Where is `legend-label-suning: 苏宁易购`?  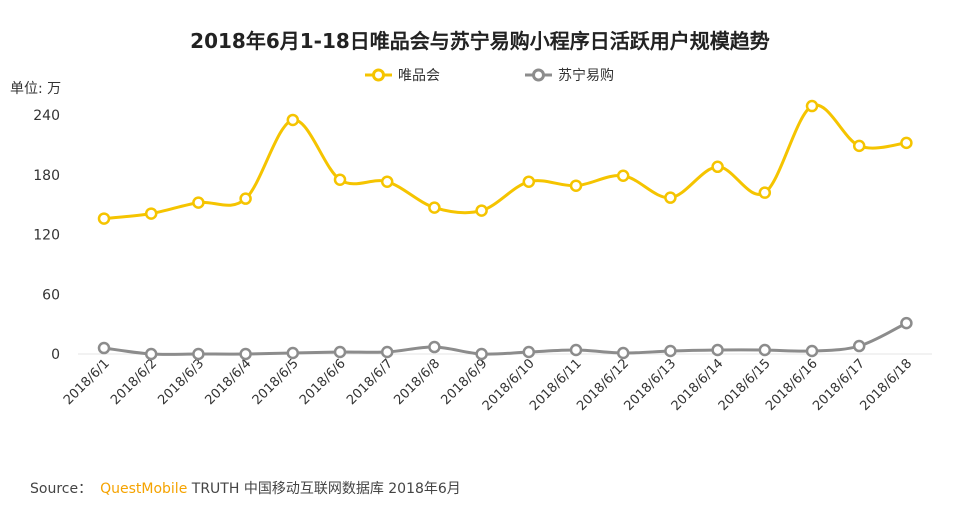
legend-label-suning: 苏宁易购 is located at coordinates (586, 75).